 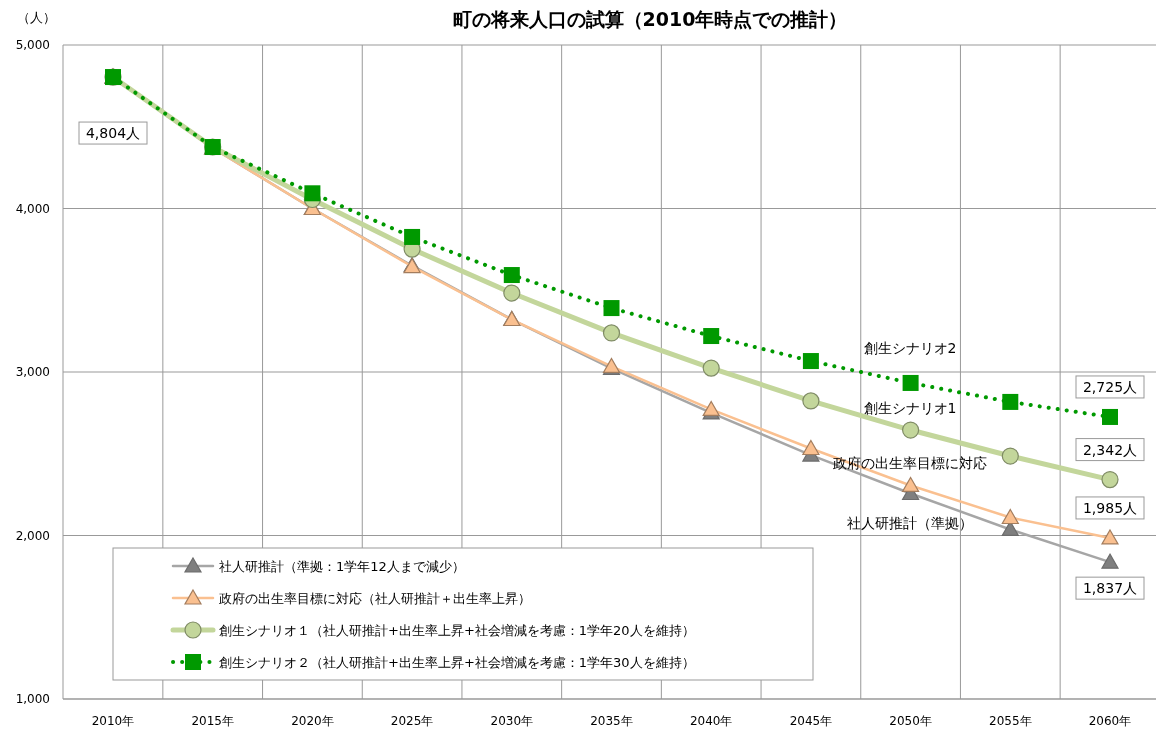 I want to click on annotation: 政府の出生率目標に対応, so click(x=910, y=463).